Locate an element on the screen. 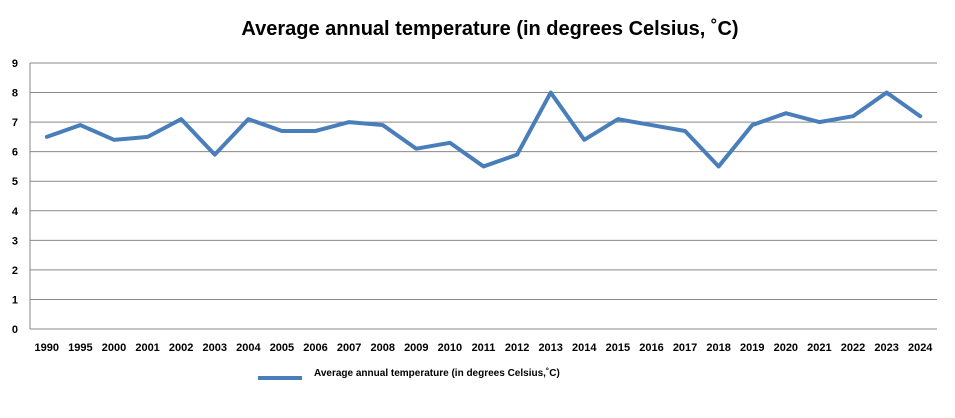 The height and width of the screenshot is (418, 955). x-tick-label: 2017 is located at coordinates (685, 348).